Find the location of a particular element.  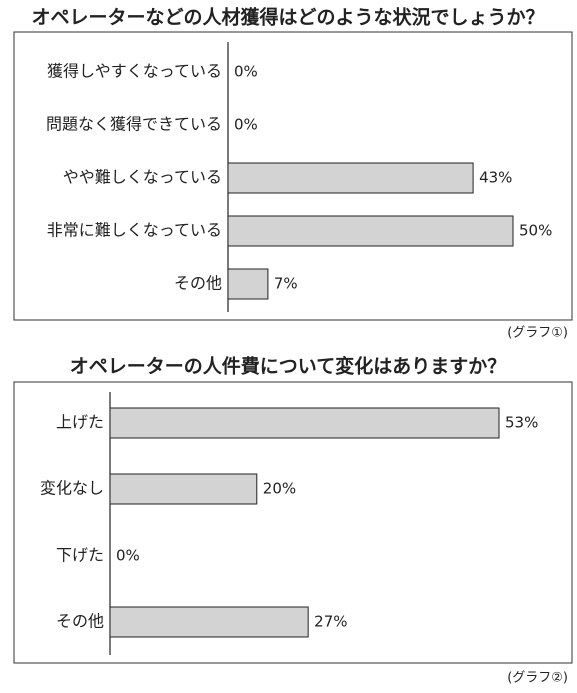

category-label: やや難しくなっている is located at coordinates (142, 177).